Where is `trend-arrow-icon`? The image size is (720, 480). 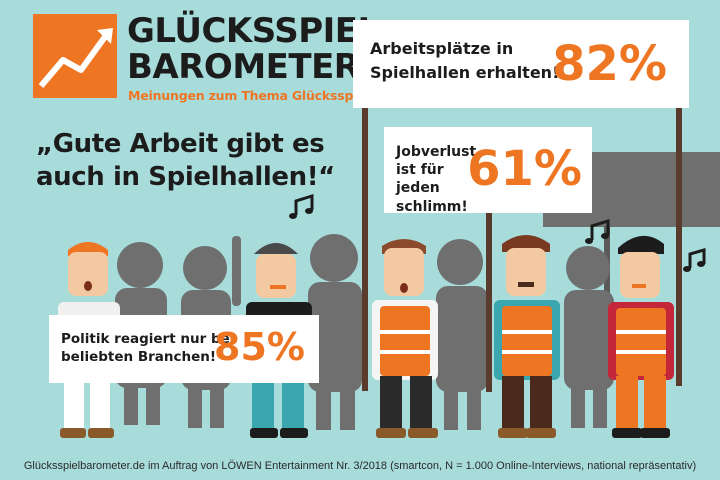 trend-arrow-icon is located at coordinates (75, 58).